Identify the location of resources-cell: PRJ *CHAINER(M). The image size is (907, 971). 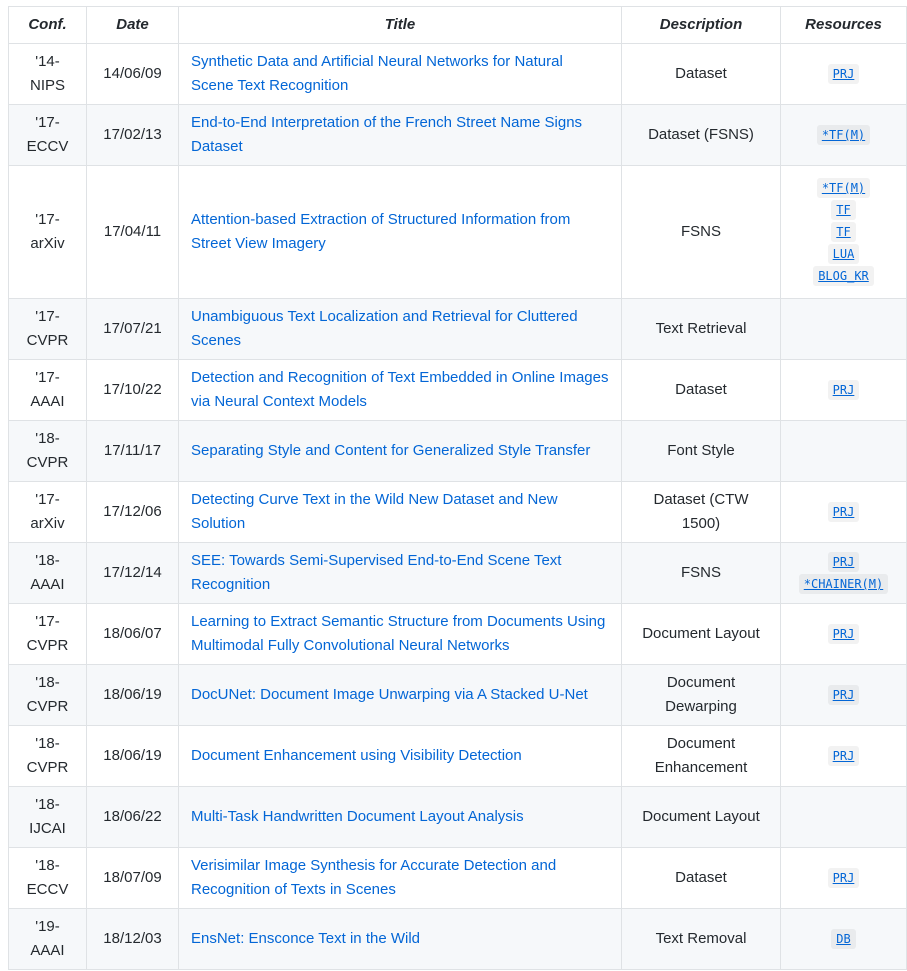
(843, 573).